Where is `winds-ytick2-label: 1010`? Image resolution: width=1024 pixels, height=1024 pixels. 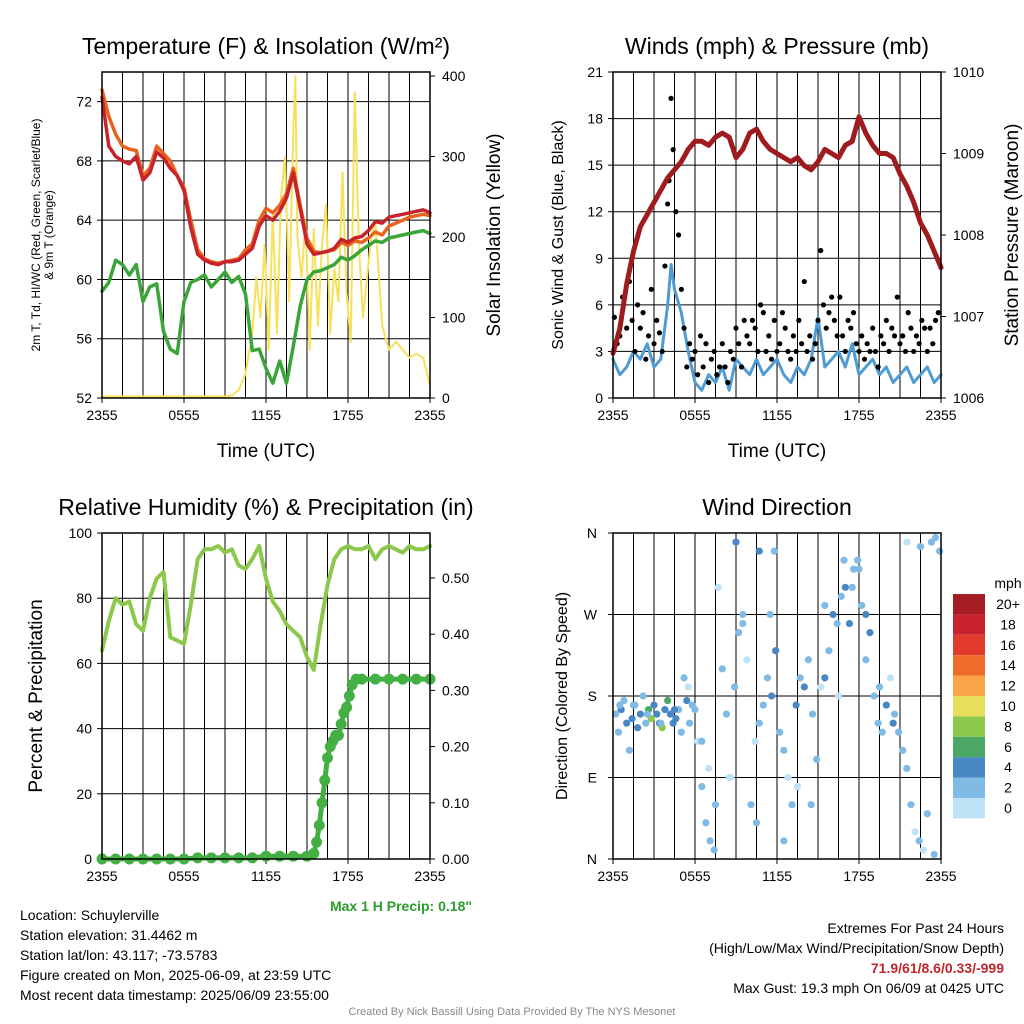
winds-ytick2-label: 1010 is located at coordinates (968, 72).